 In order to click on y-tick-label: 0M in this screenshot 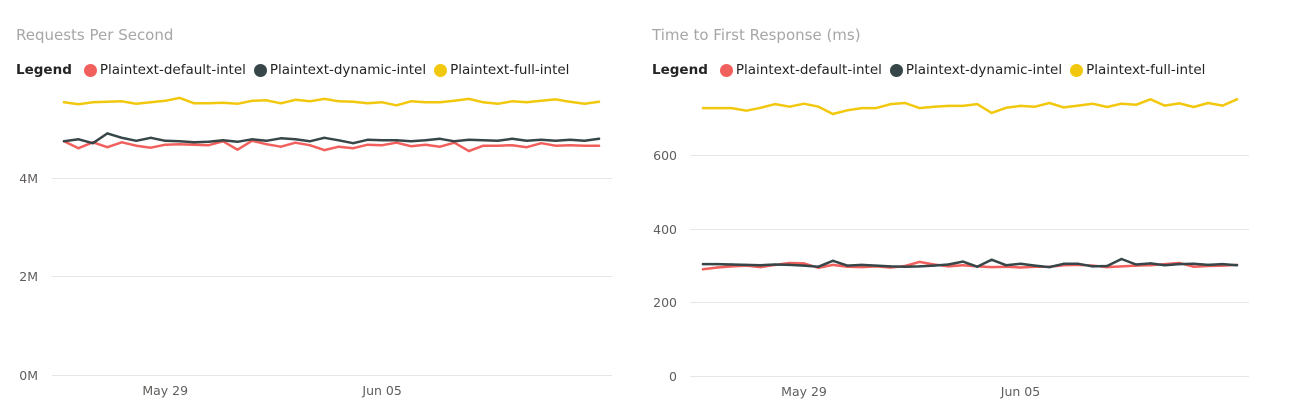, I will do `click(28, 375)`.